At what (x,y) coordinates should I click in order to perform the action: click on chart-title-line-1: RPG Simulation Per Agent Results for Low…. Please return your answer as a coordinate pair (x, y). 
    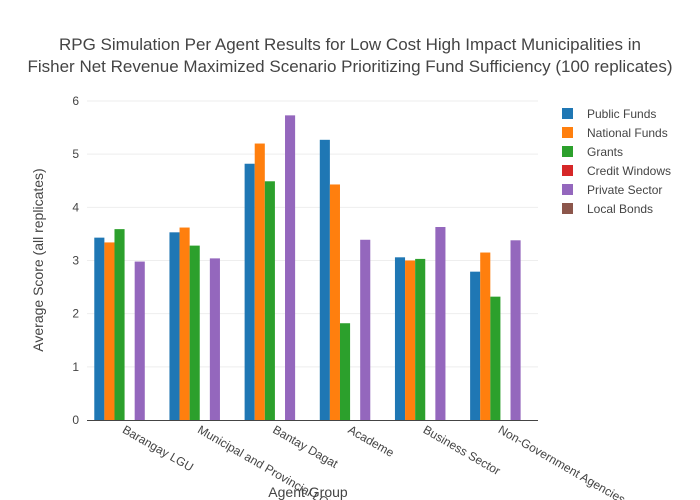
    Looking at the image, I should click on (350, 44).